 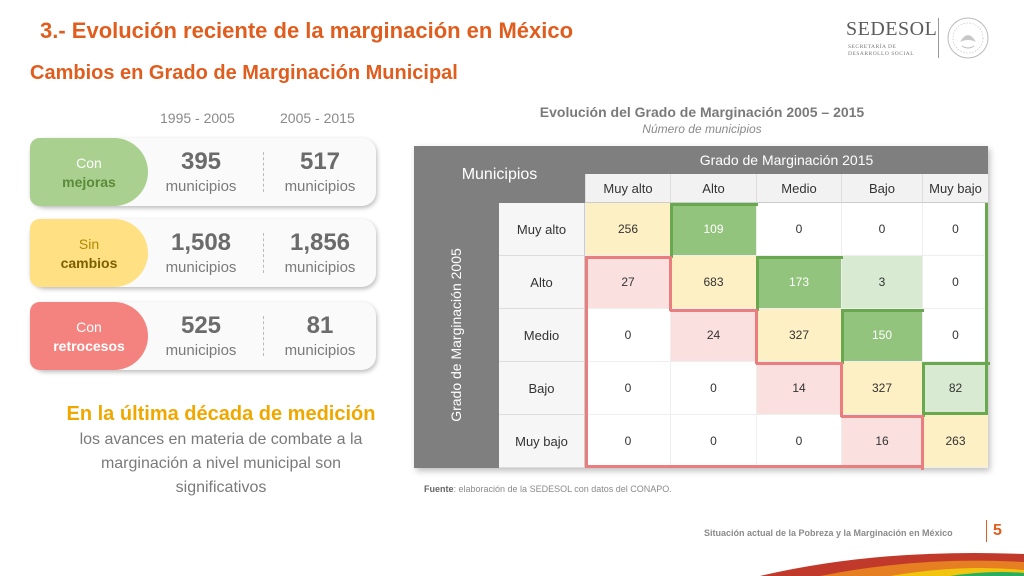 What do you see at coordinates (89, 346) in the screenshot?
I see `card-tag-word2: retrocesos` at bounding box center [89, 346].